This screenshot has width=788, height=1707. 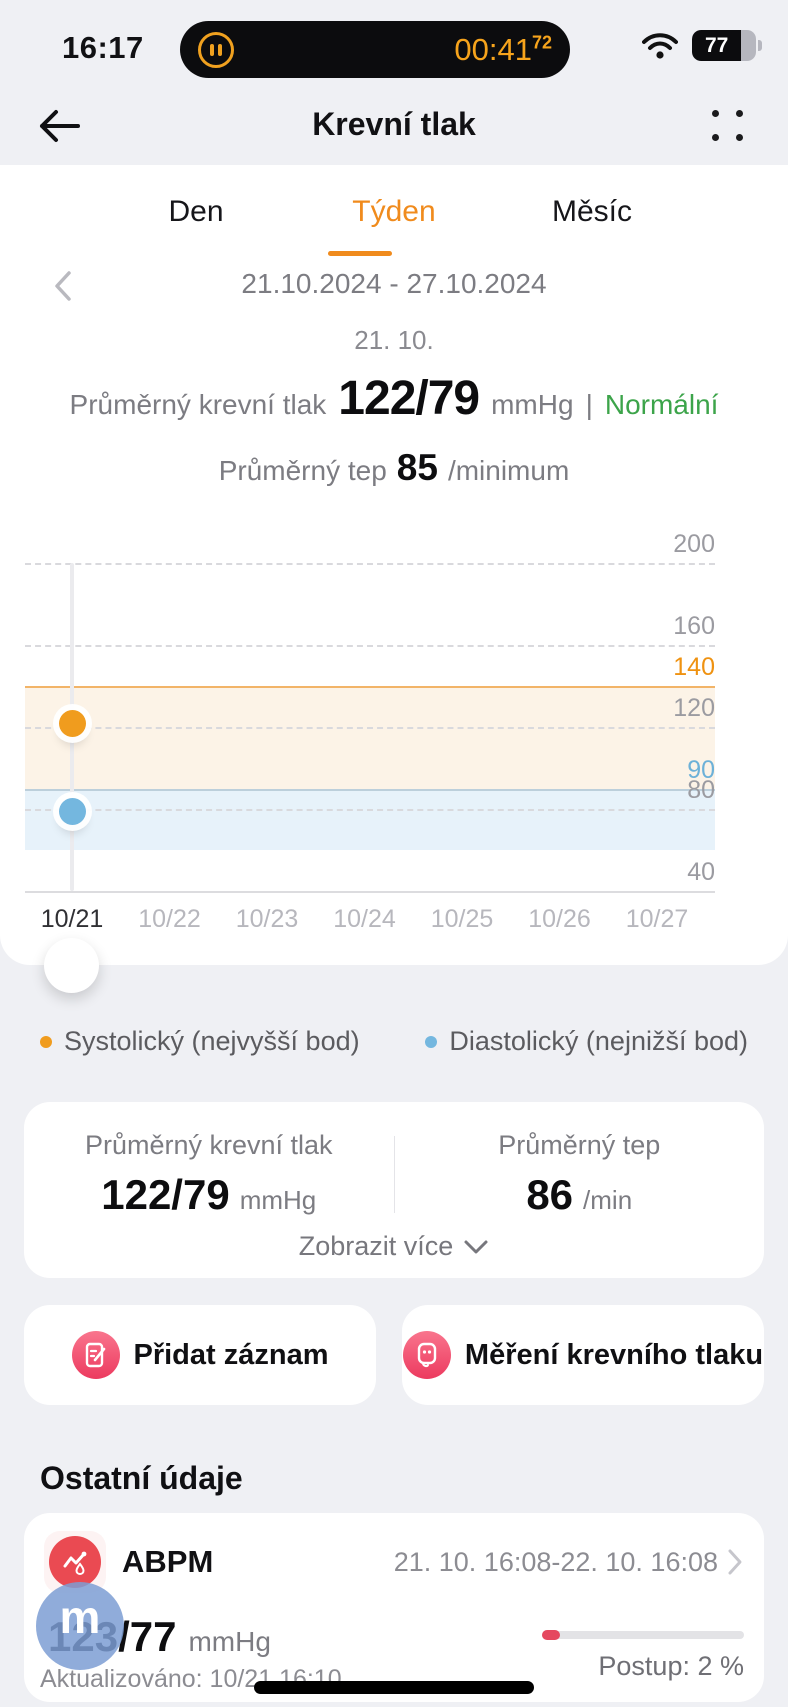 What do you see at coordinates (72, 723) in the screenshot?
I see `systolic-point` at bounding box center [72, 723].